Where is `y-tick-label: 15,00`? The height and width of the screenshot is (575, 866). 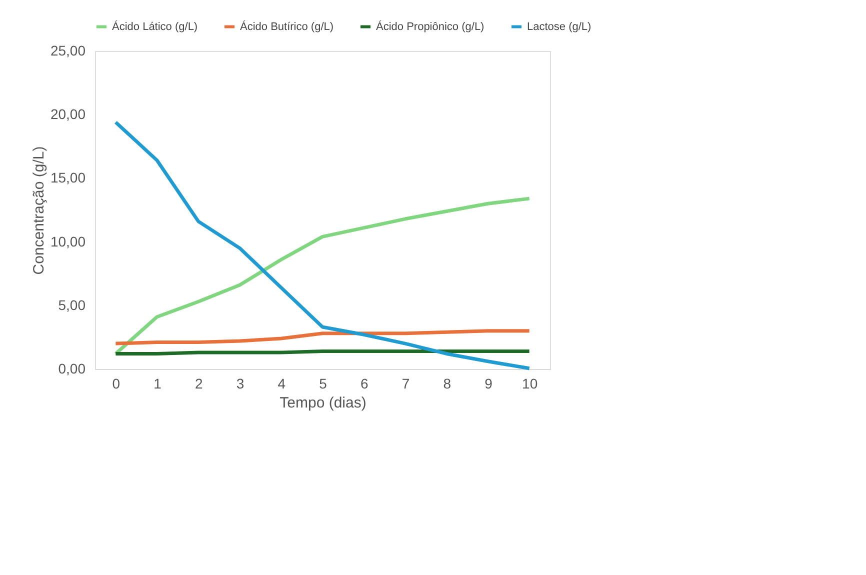 y-tick-label: 15,00 is located at coordinates (68, 178).